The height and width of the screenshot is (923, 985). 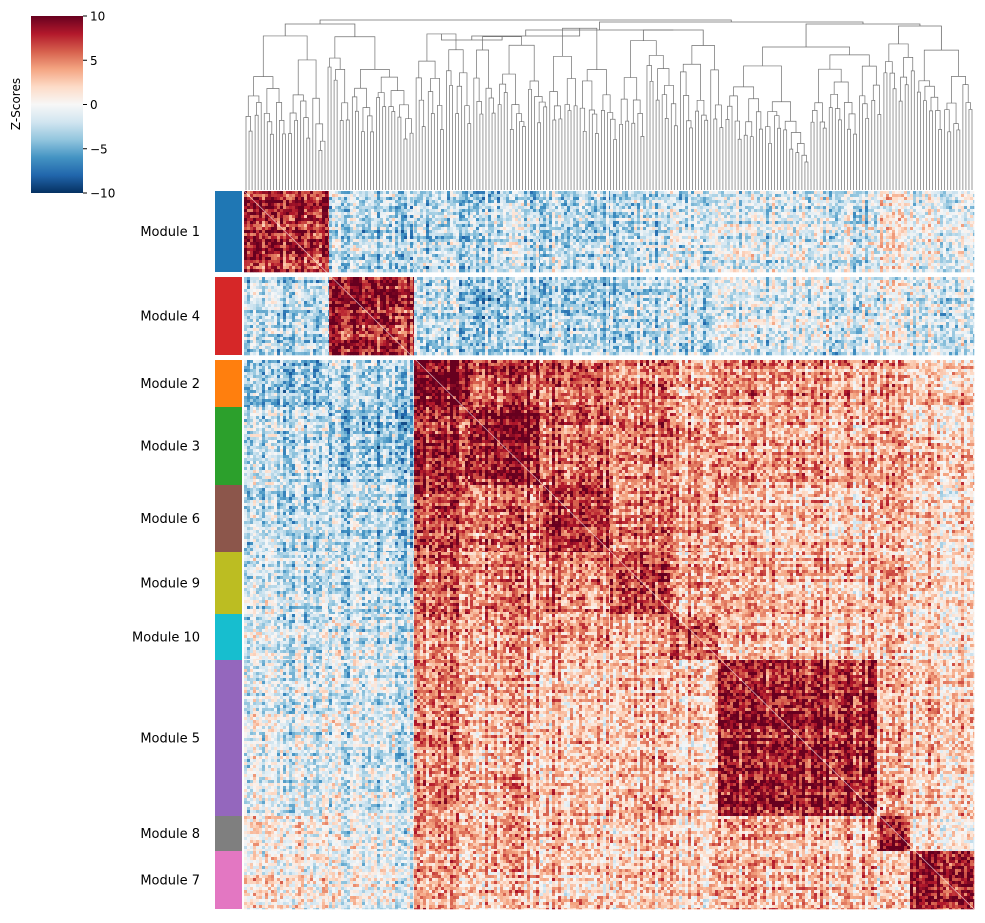 What do you see at coordinates (170, 519) in the screenshot?
I see `module-label: Module 6` at bounding box center [170, 519].